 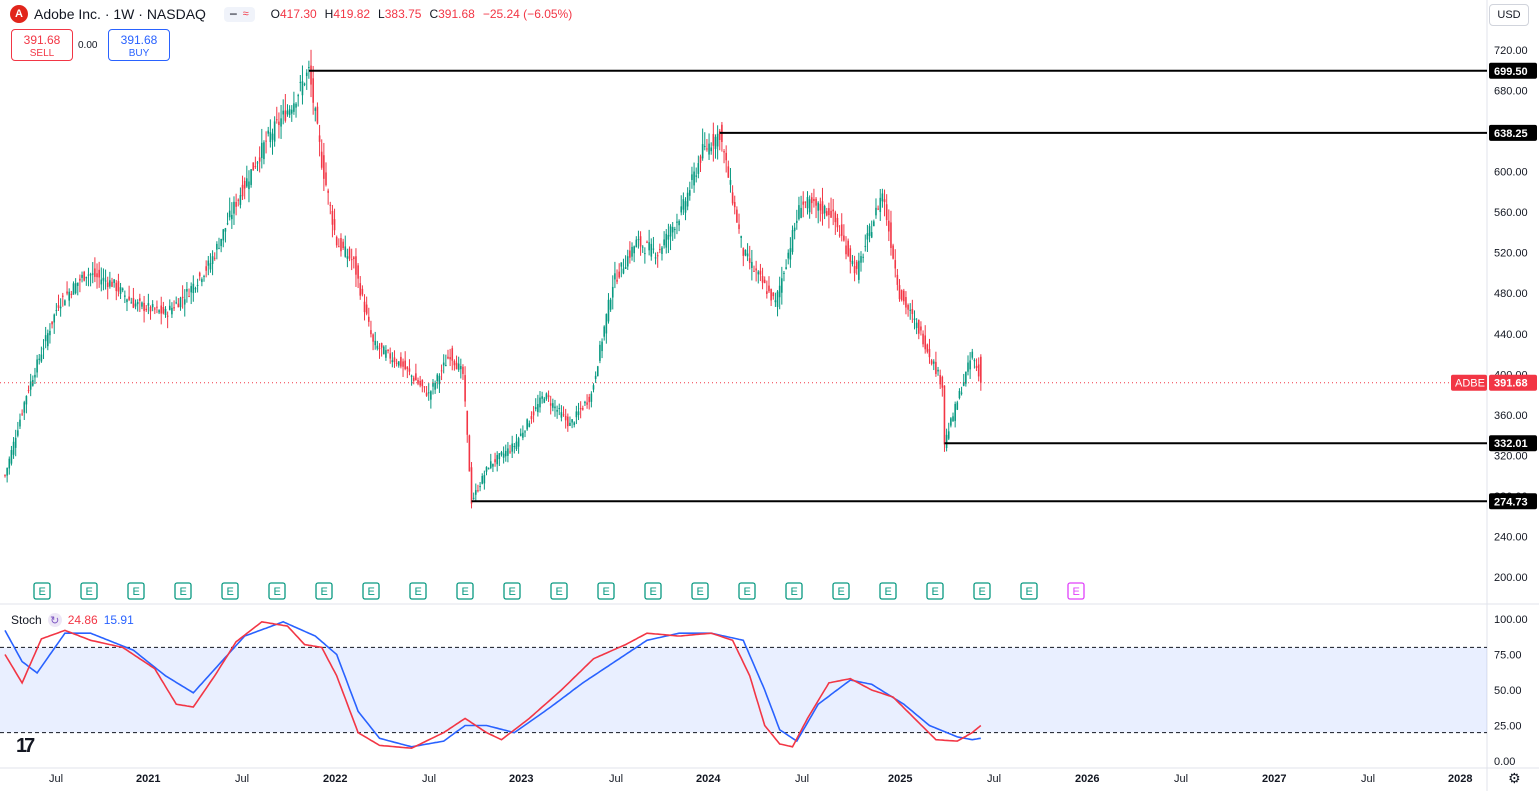 I want to click on earnings-marker-label: E, so click(x=183, y=592).